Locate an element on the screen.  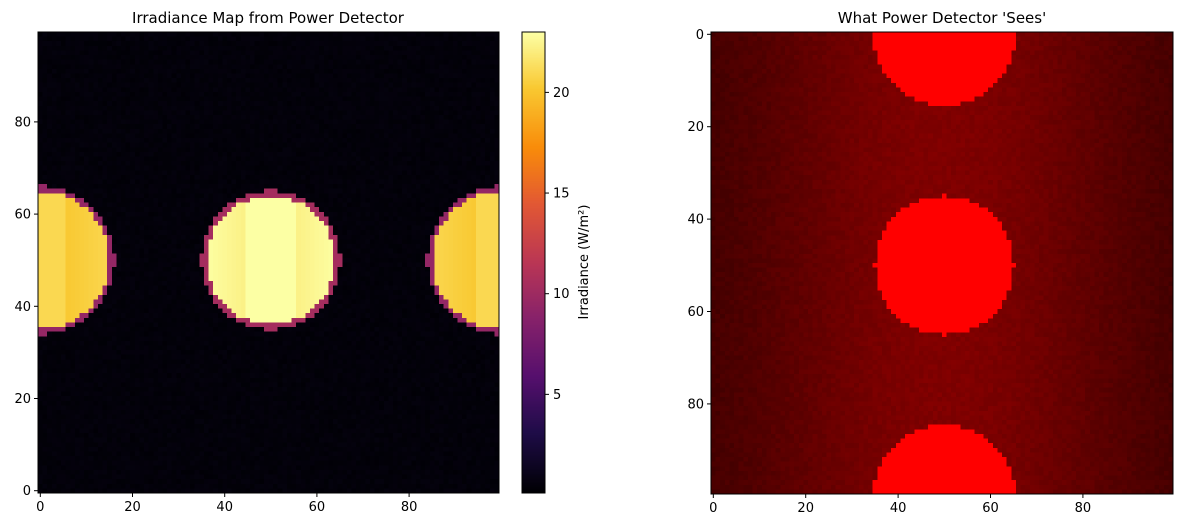
irradiance-y-tick-label: 80 is located at coordinates (22, 122).